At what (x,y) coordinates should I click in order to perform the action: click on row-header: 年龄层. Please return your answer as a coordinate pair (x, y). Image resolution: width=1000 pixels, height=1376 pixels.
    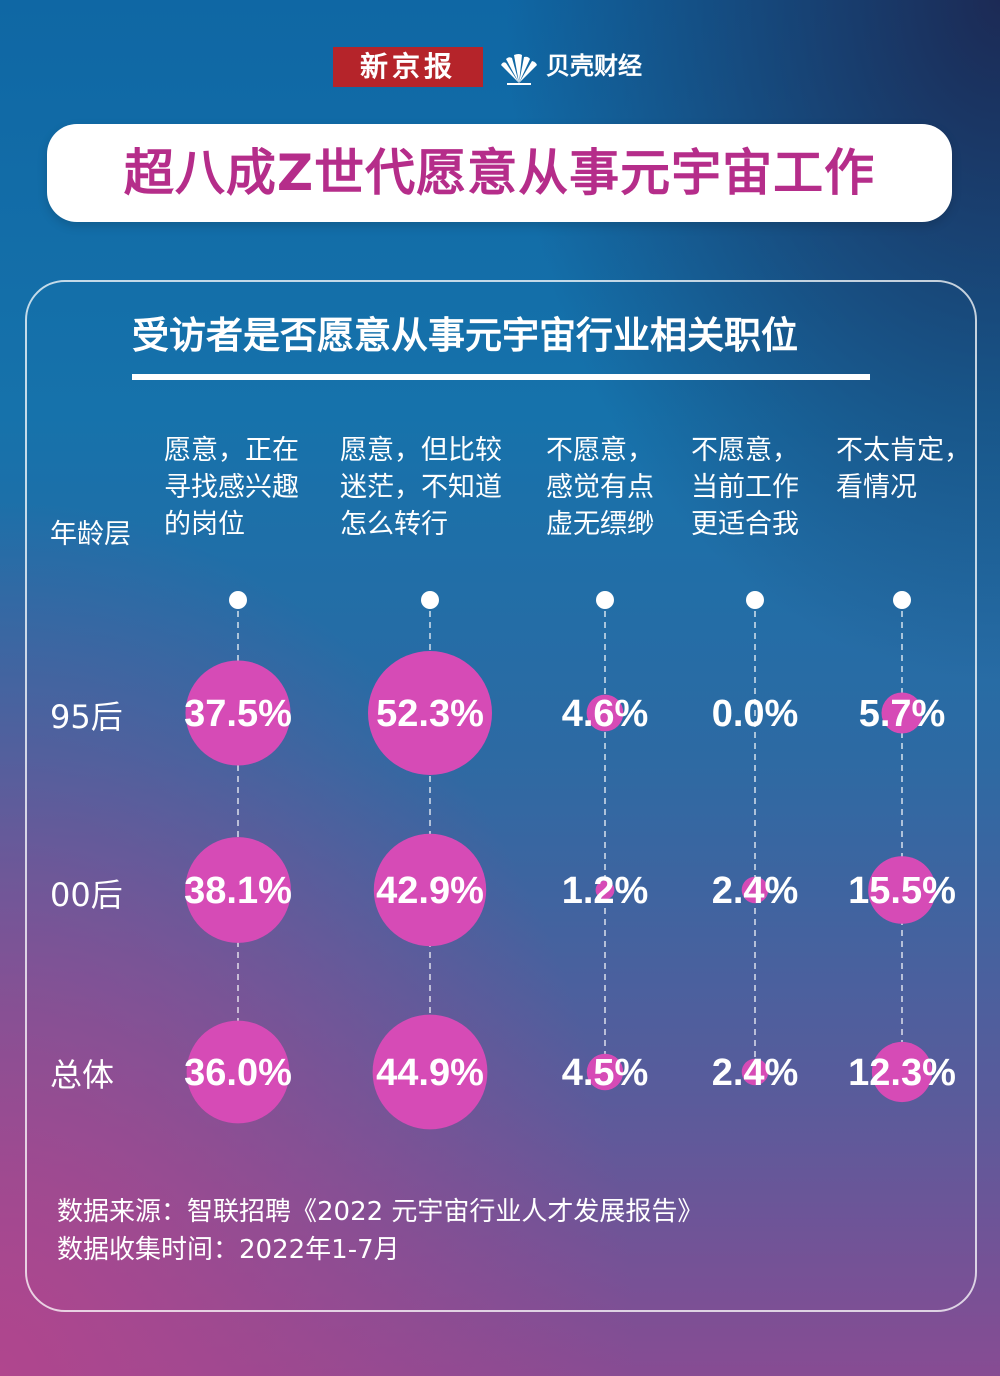
    Looking at the image, I should click on (90, 534).